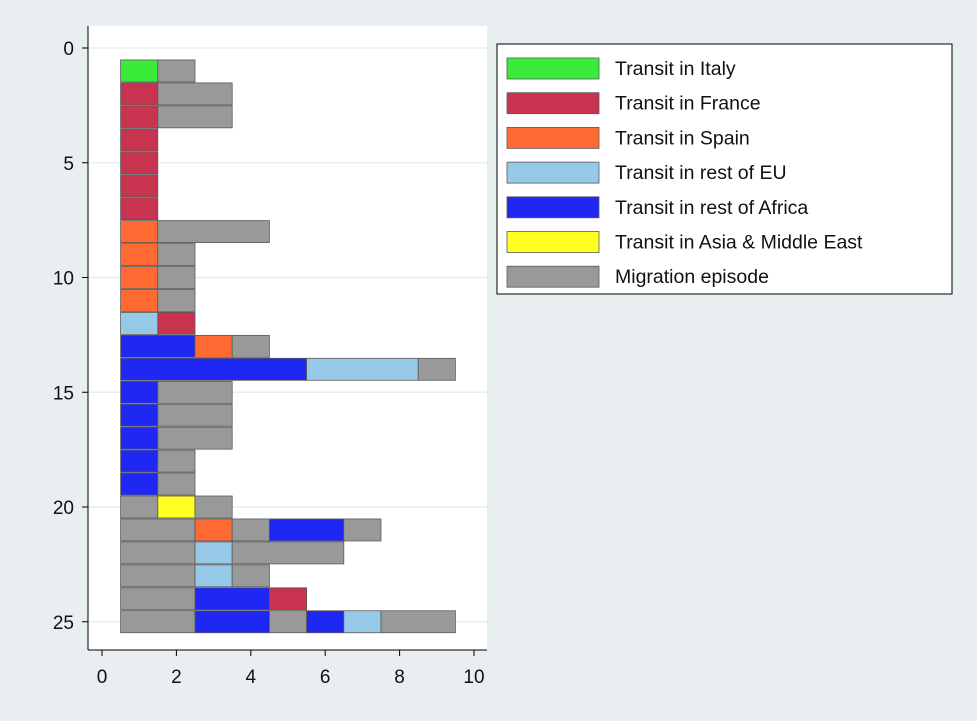 The height and width of the screenshot is (721, 977). What do you see at coordinates (176, 507) in the screenshot?
I see `bar-segment-asia` at bounding box center [176, 507].